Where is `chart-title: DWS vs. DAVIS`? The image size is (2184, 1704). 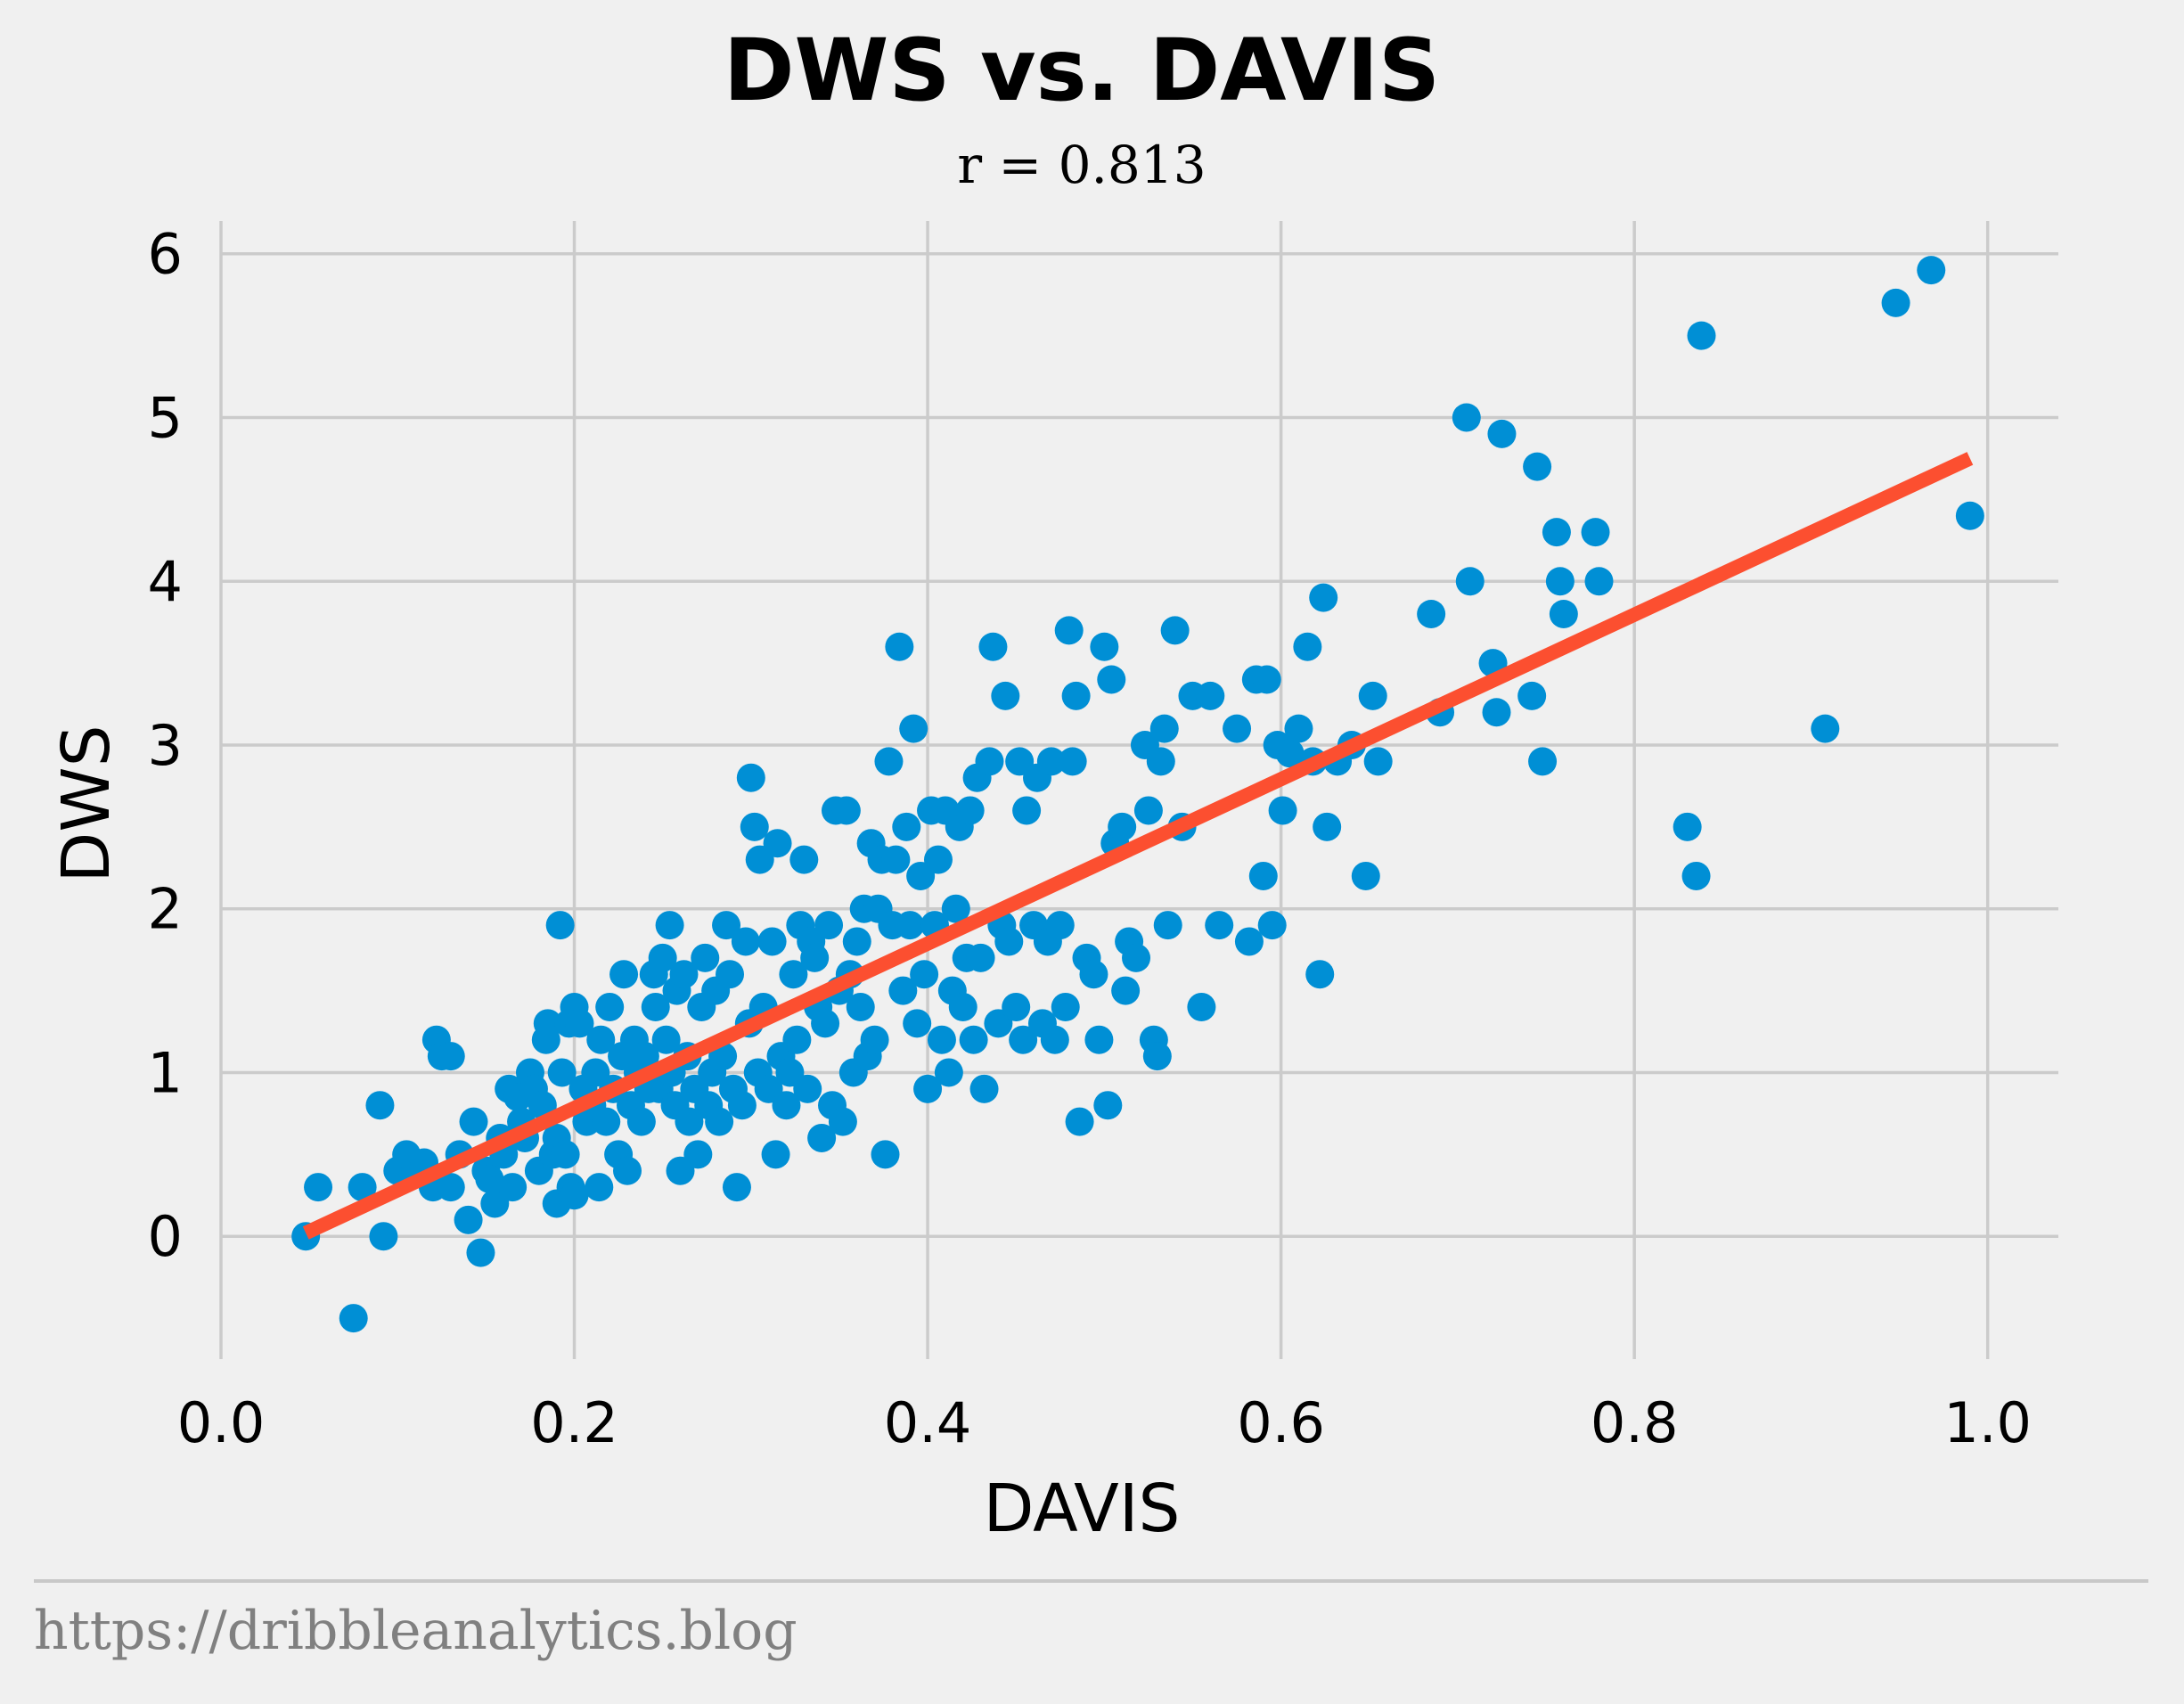 chart-title: DWS vs. DAVIS is located at coordinates (1082, 70).